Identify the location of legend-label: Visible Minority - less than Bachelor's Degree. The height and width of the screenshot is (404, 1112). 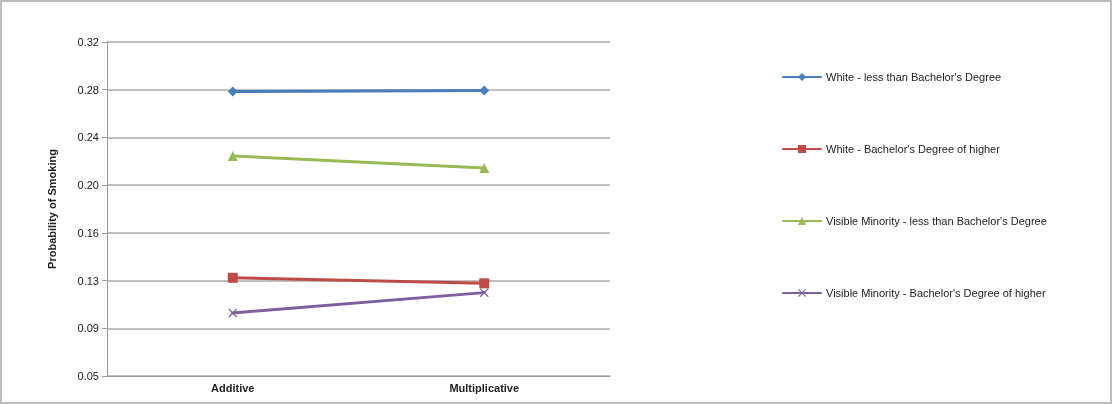
(936, 221).